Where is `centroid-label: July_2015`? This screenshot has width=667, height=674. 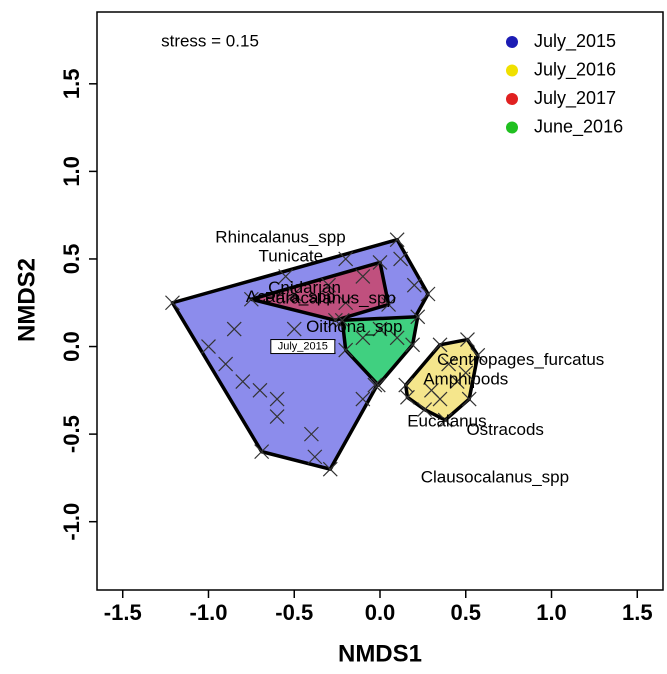
centroid-label: July_2015 is located at coordinates (303, 346).